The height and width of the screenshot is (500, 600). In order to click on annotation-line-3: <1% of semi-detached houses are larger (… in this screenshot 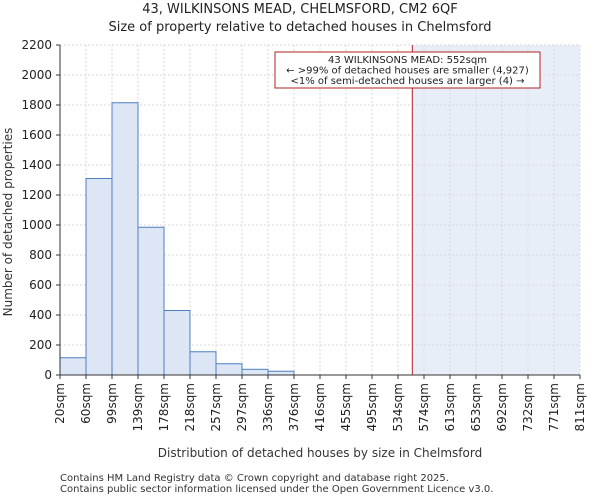, I will do `click(407, 81)`.